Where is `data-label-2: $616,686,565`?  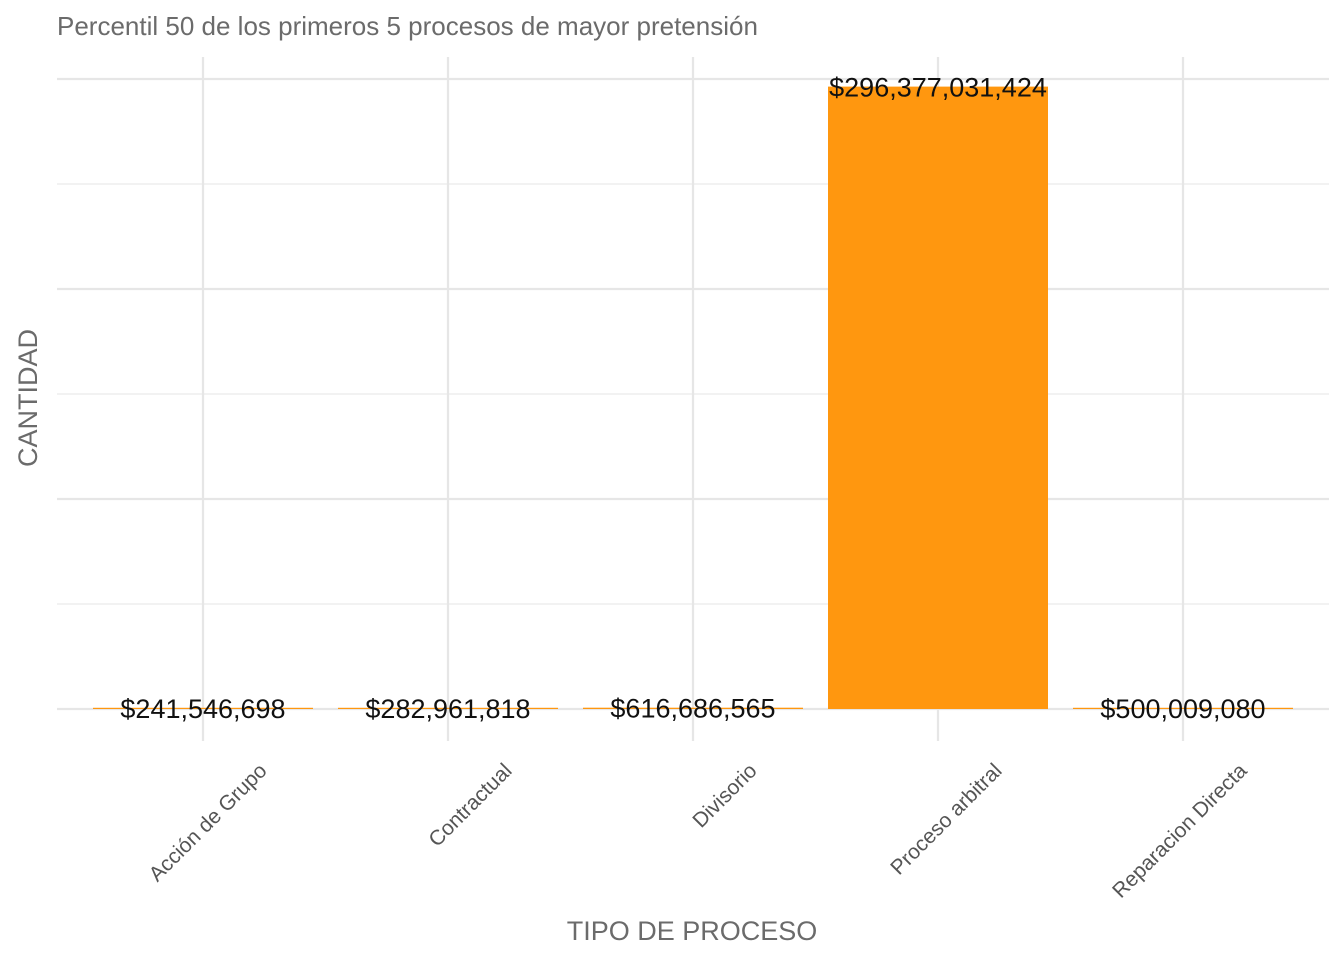 data-label-2: $616,686,565 is located at coordinates (692, 709).